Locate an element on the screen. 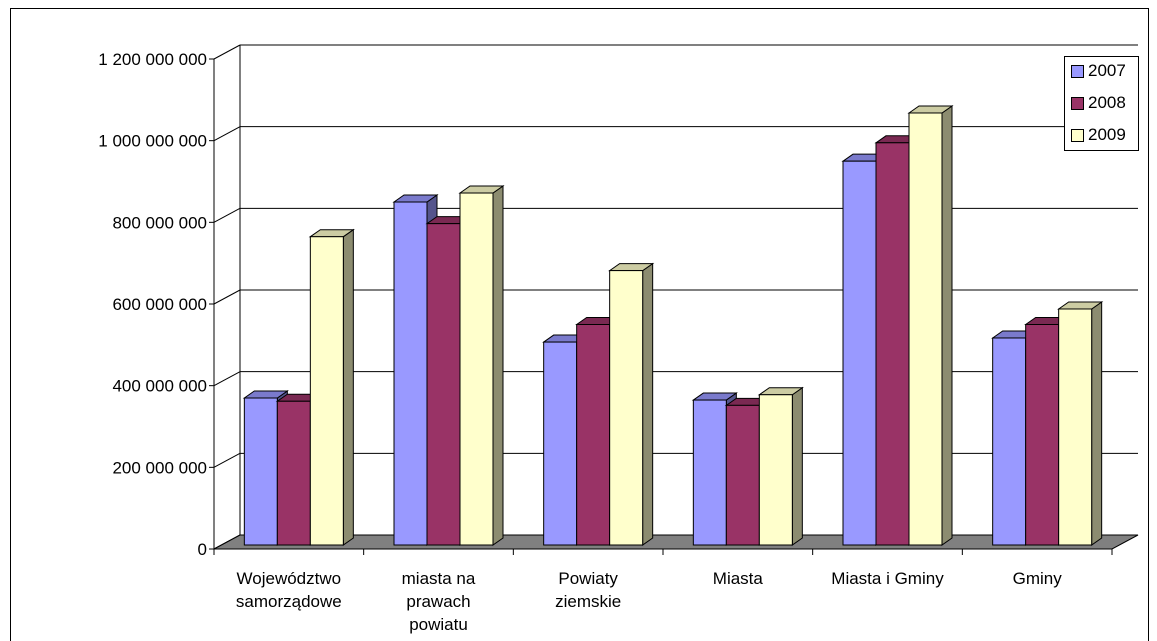 The width and height of the screenshot is (1157, 641). x-tick-label: ziemskie is located at coordinates (588, 601).